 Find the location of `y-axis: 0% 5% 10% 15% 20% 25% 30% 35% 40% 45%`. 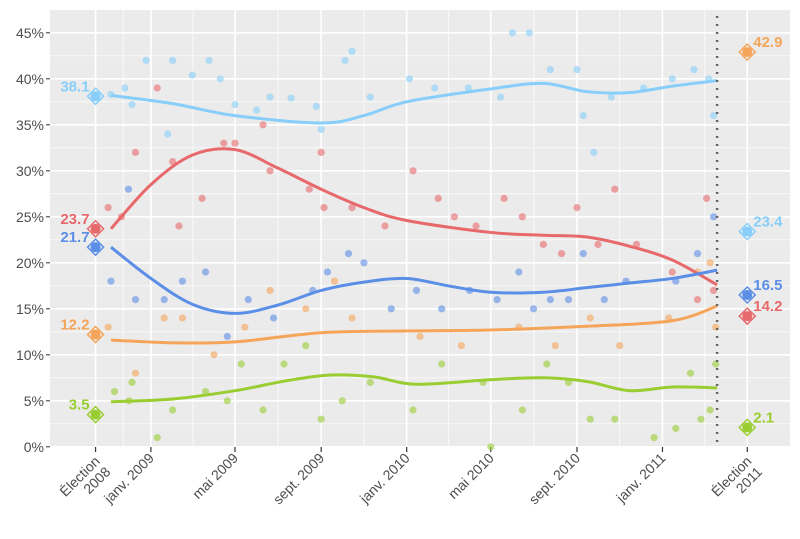

y-axis: 0% 5% 10% 15% 20% 25% 30% 35% 40% 45% is located at coordinates (33, 240).